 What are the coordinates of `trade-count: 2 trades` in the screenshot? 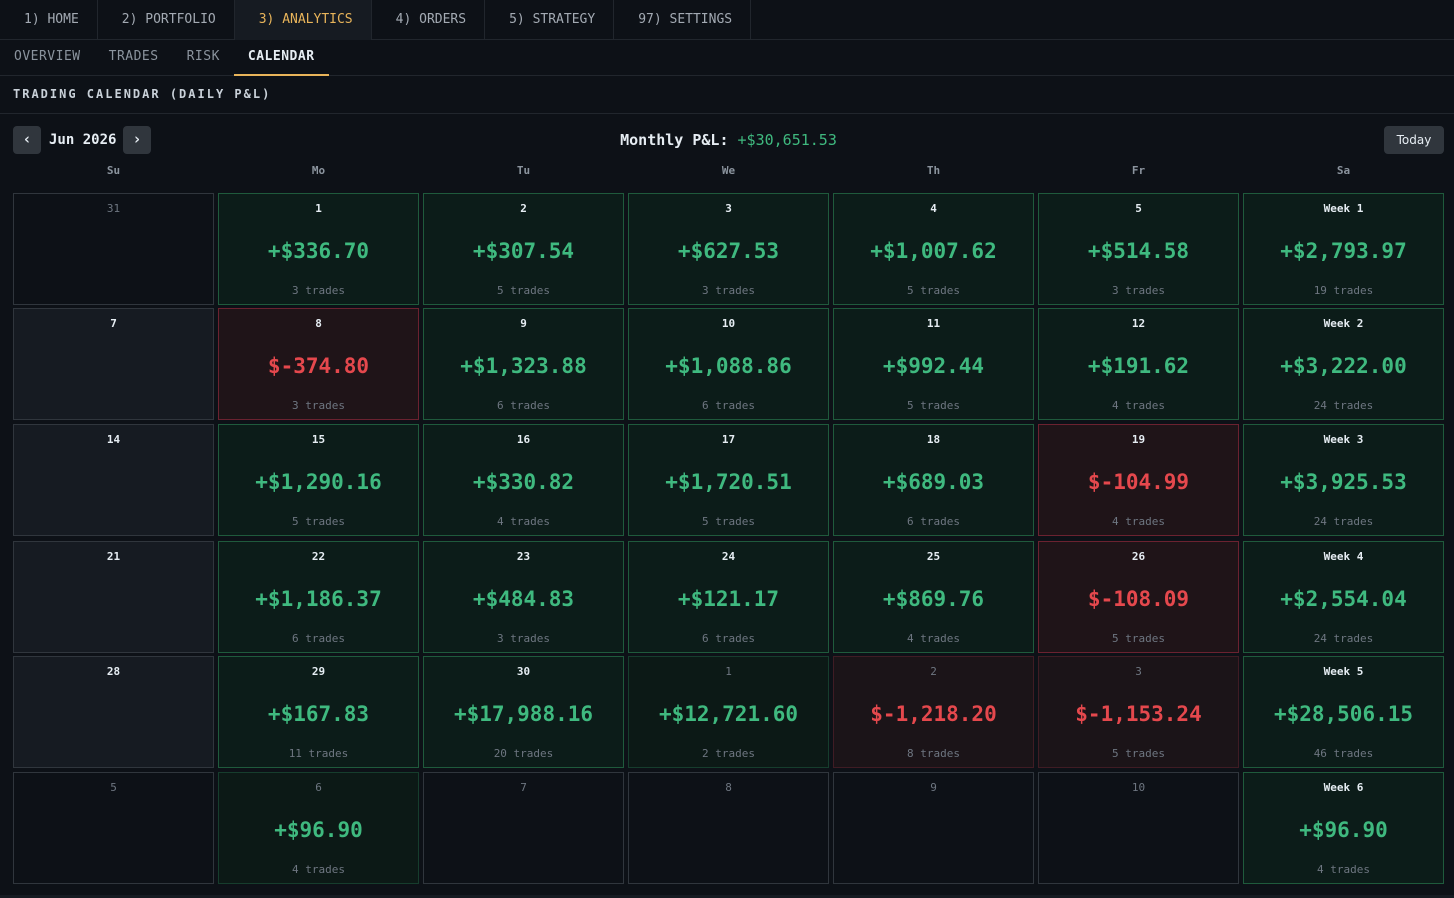 It's located at (728, 753).